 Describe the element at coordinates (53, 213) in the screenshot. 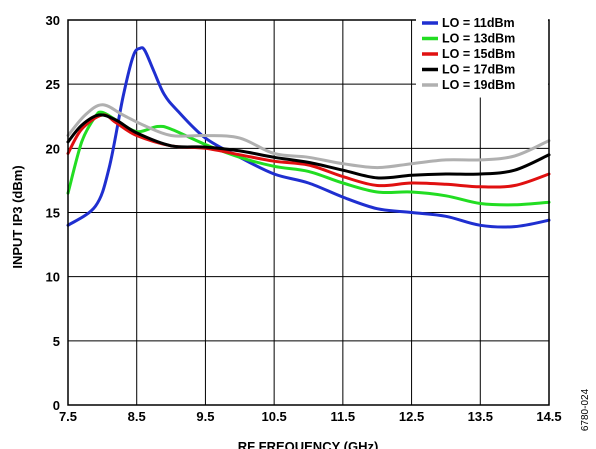

I see `y-tick-label: 15` at that location.